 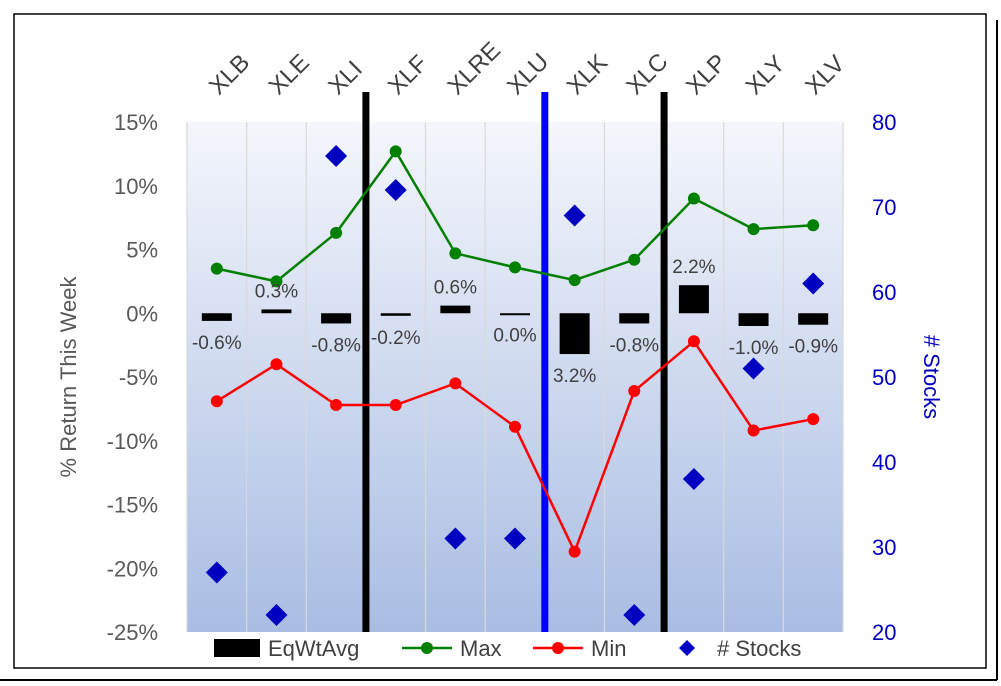 I want to click on bar-xlc, so click(x=634, y=318).